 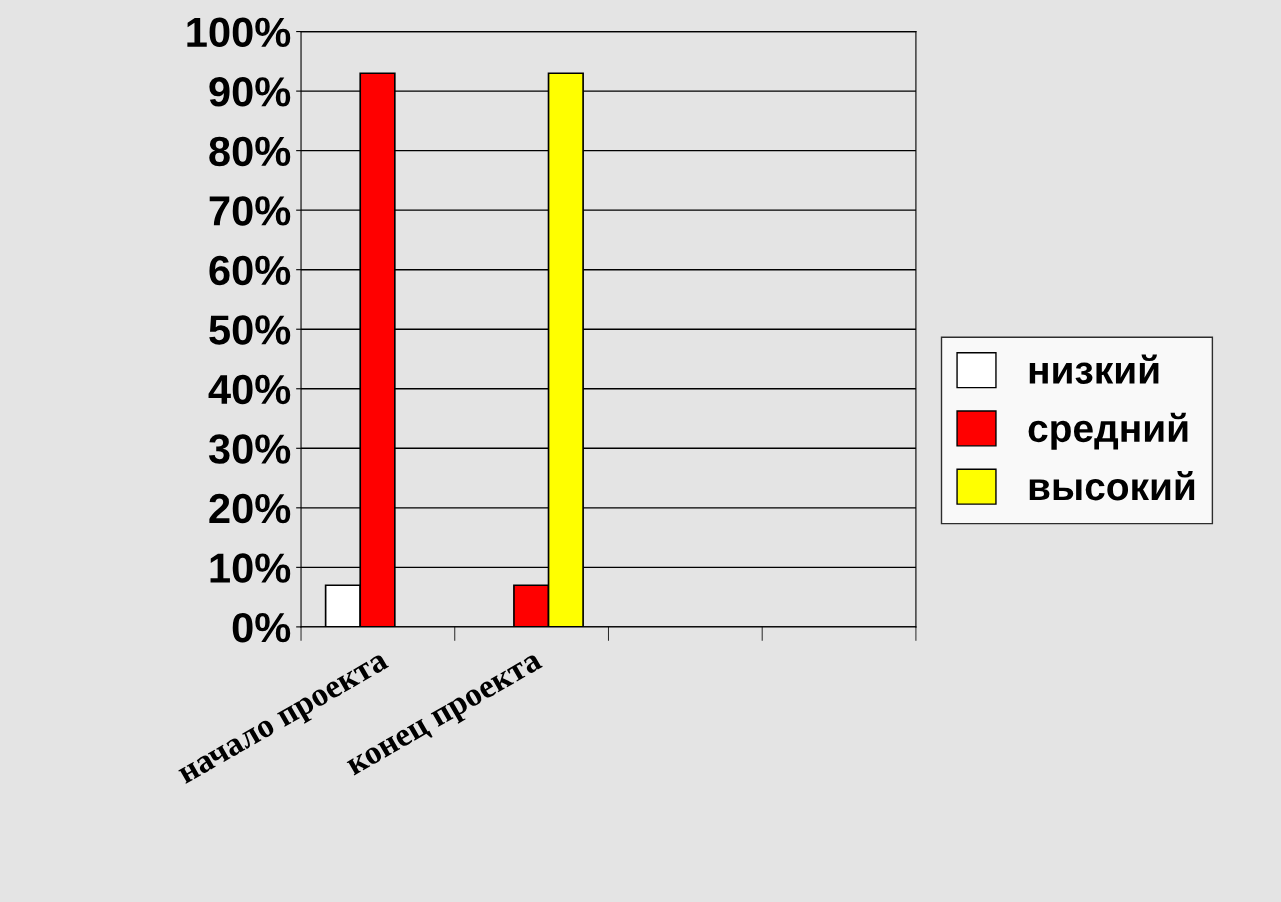 What do you see at coordinates (250, 330) in the screenshot?
I see `y-tick-label: 50%` at bounding box center [250, 330].